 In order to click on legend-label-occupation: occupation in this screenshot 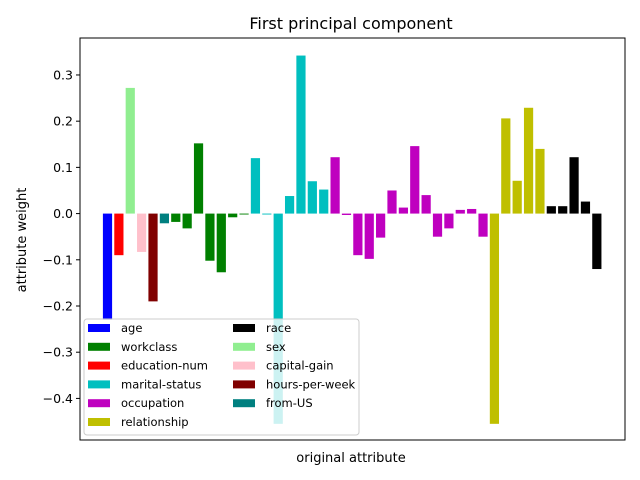, I will do `click(152, 403)`.